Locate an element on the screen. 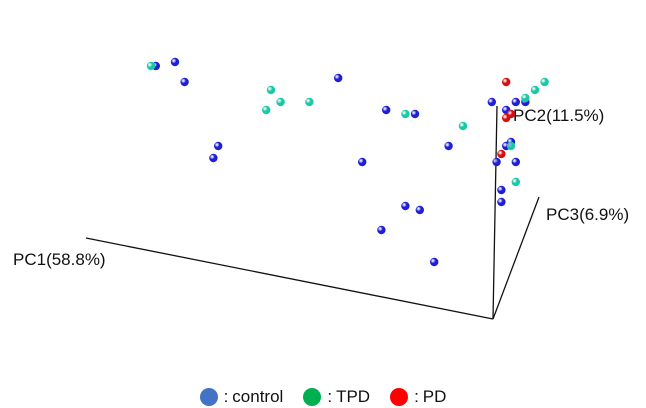  legend-item-control: : control is located at coordinates (241, 397).